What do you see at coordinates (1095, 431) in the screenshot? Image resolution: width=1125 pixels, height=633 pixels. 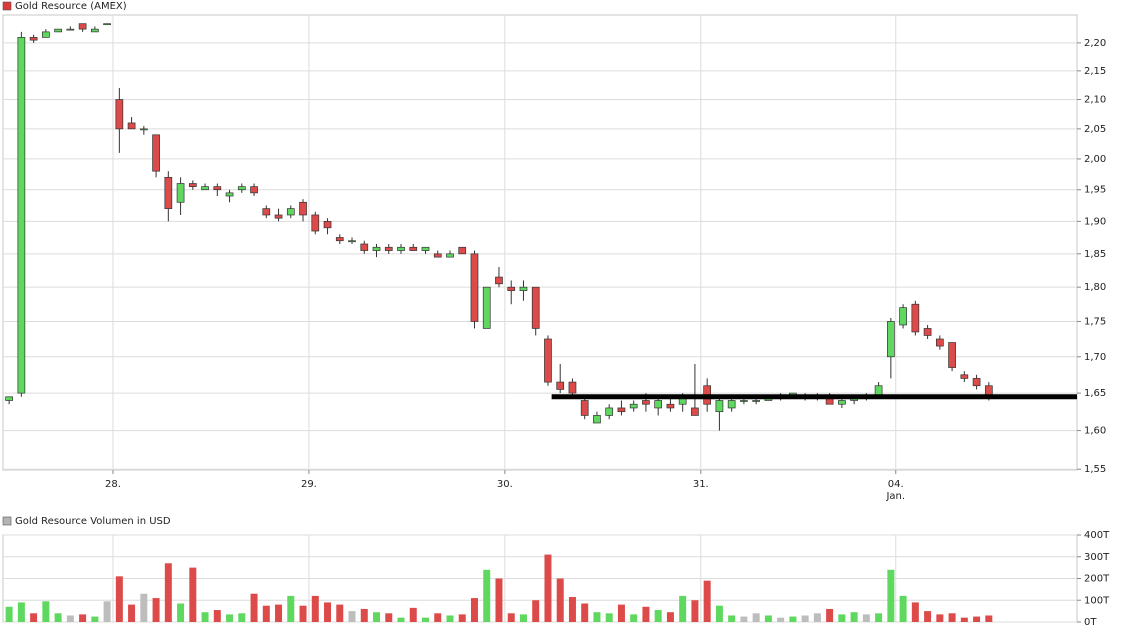 I see `y-tick-label: 1,60` at bounding box center [1095, 431].